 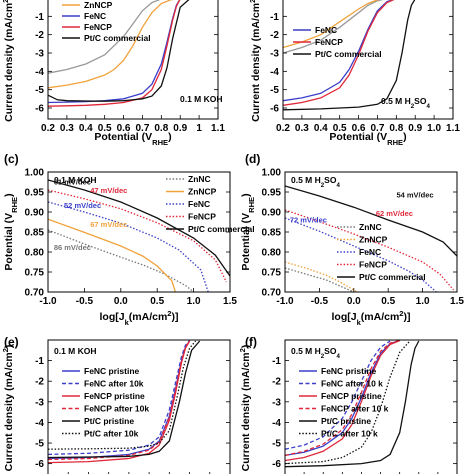 What do you see at coordinates (169, 313) in the screenshot?
I see `x-axis-label-part: 2` at bounding box center [169, 313].